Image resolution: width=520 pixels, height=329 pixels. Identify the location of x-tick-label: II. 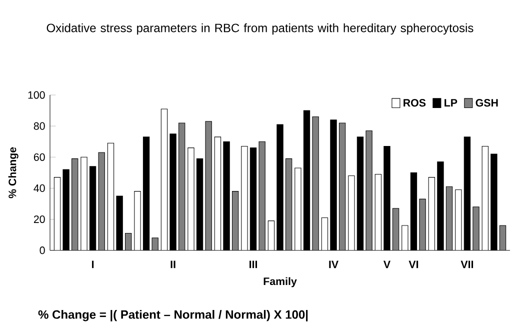
(173, 264).